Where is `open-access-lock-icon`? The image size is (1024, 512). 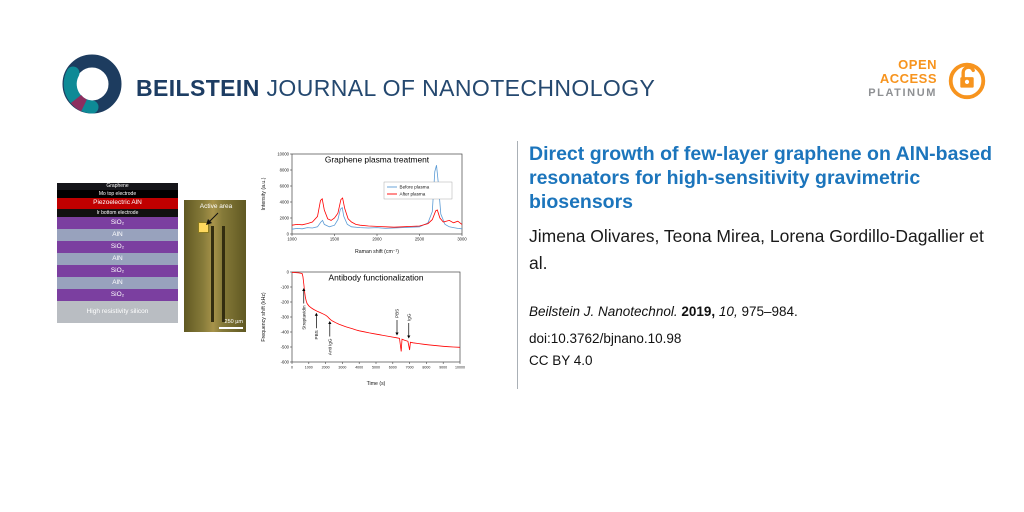
open-access-lock-icon is located at coordinates (967, 81).